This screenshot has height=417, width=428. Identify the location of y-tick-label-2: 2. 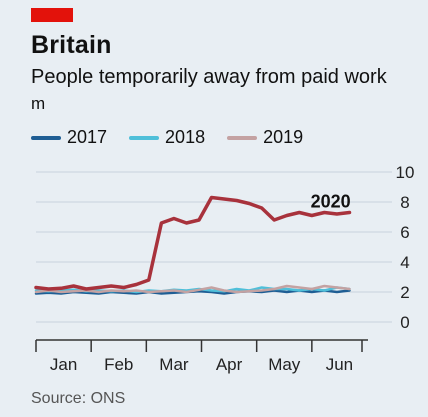
(404, 292).